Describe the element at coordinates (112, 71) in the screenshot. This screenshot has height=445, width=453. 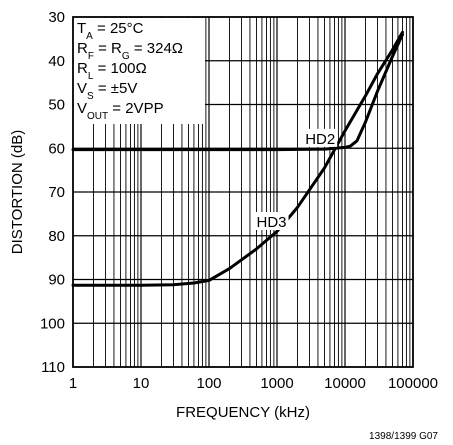
I see `condition-line: RL = 100Ω` at that location.